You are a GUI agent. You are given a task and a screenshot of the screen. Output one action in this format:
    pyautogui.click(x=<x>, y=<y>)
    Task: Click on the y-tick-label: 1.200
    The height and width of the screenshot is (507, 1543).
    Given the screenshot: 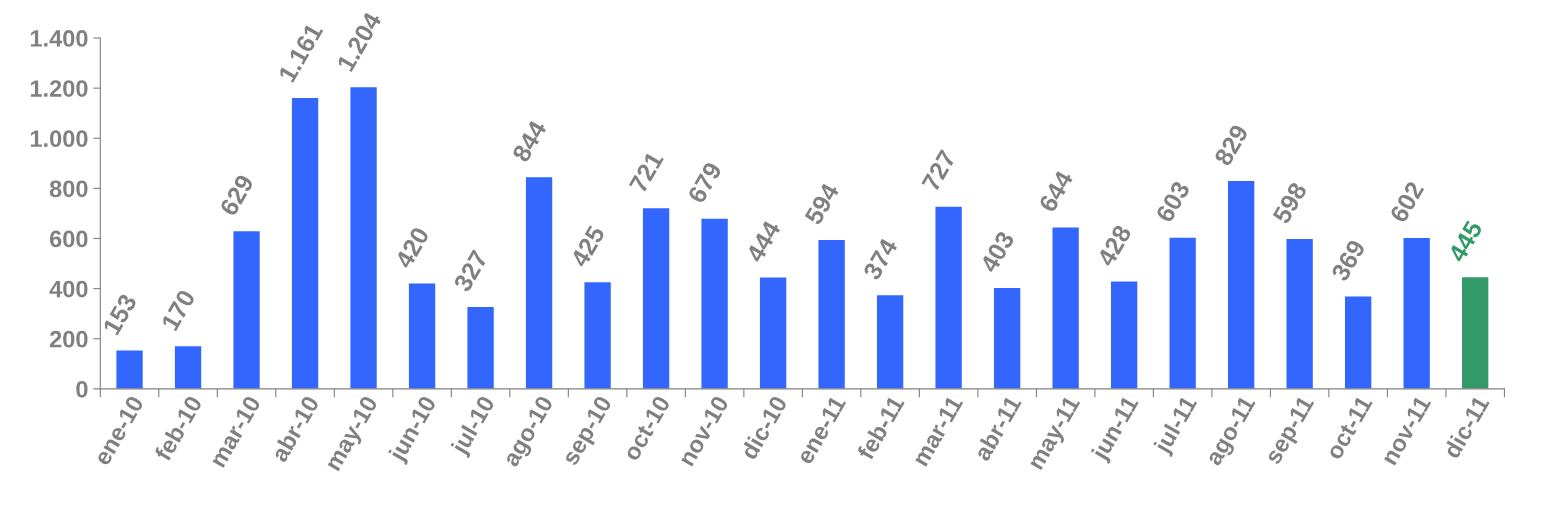 What is the action you would take?
    pyautogui.click(x=59, y=88)
    